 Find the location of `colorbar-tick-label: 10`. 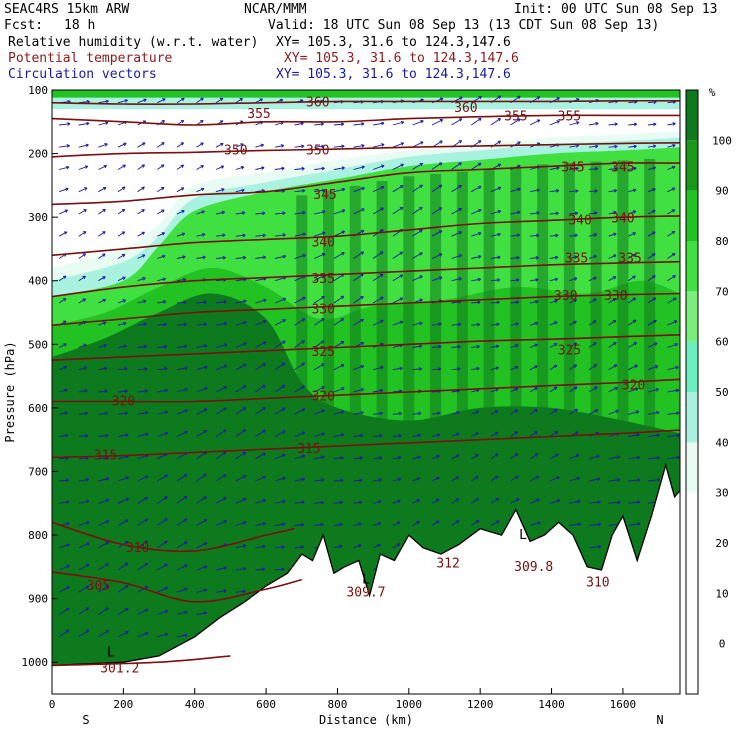

colorbar-tick-label: 10 is located at coordinates (721, 593).